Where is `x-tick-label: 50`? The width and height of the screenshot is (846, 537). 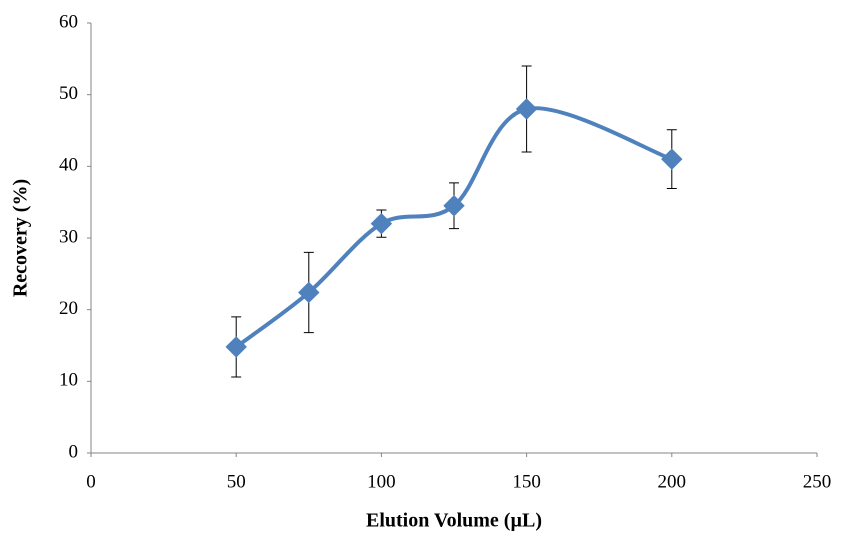 x-tick-label: 50 is located at coordinates (236, 481).